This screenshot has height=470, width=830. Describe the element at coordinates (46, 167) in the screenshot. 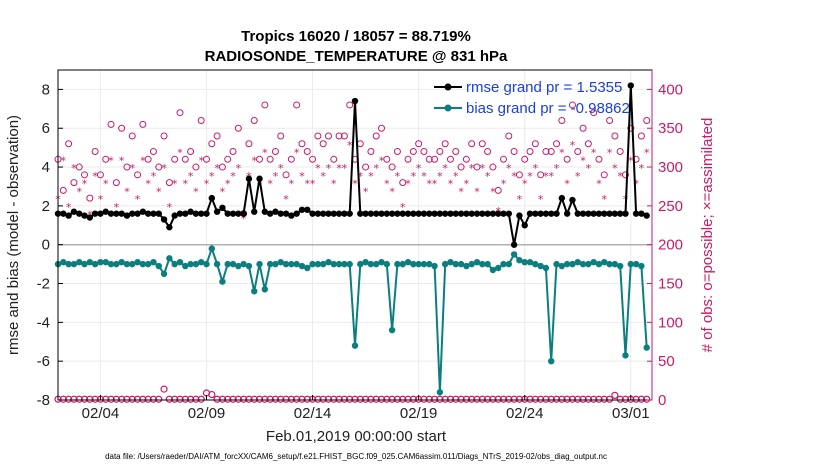

I see `left-tick-label: 4` at that location.